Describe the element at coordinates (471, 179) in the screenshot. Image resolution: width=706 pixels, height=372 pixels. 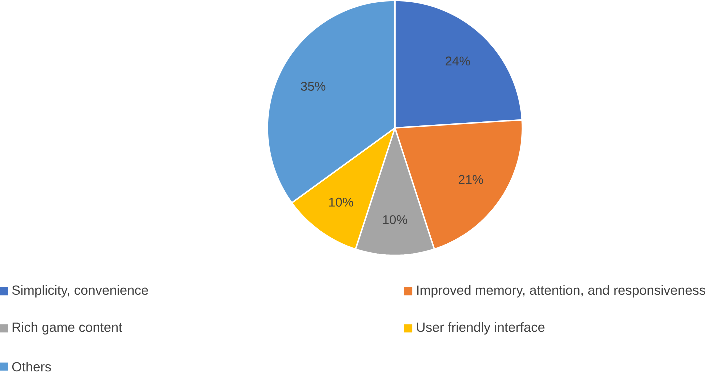
I see `data-label: 21%` at that location.